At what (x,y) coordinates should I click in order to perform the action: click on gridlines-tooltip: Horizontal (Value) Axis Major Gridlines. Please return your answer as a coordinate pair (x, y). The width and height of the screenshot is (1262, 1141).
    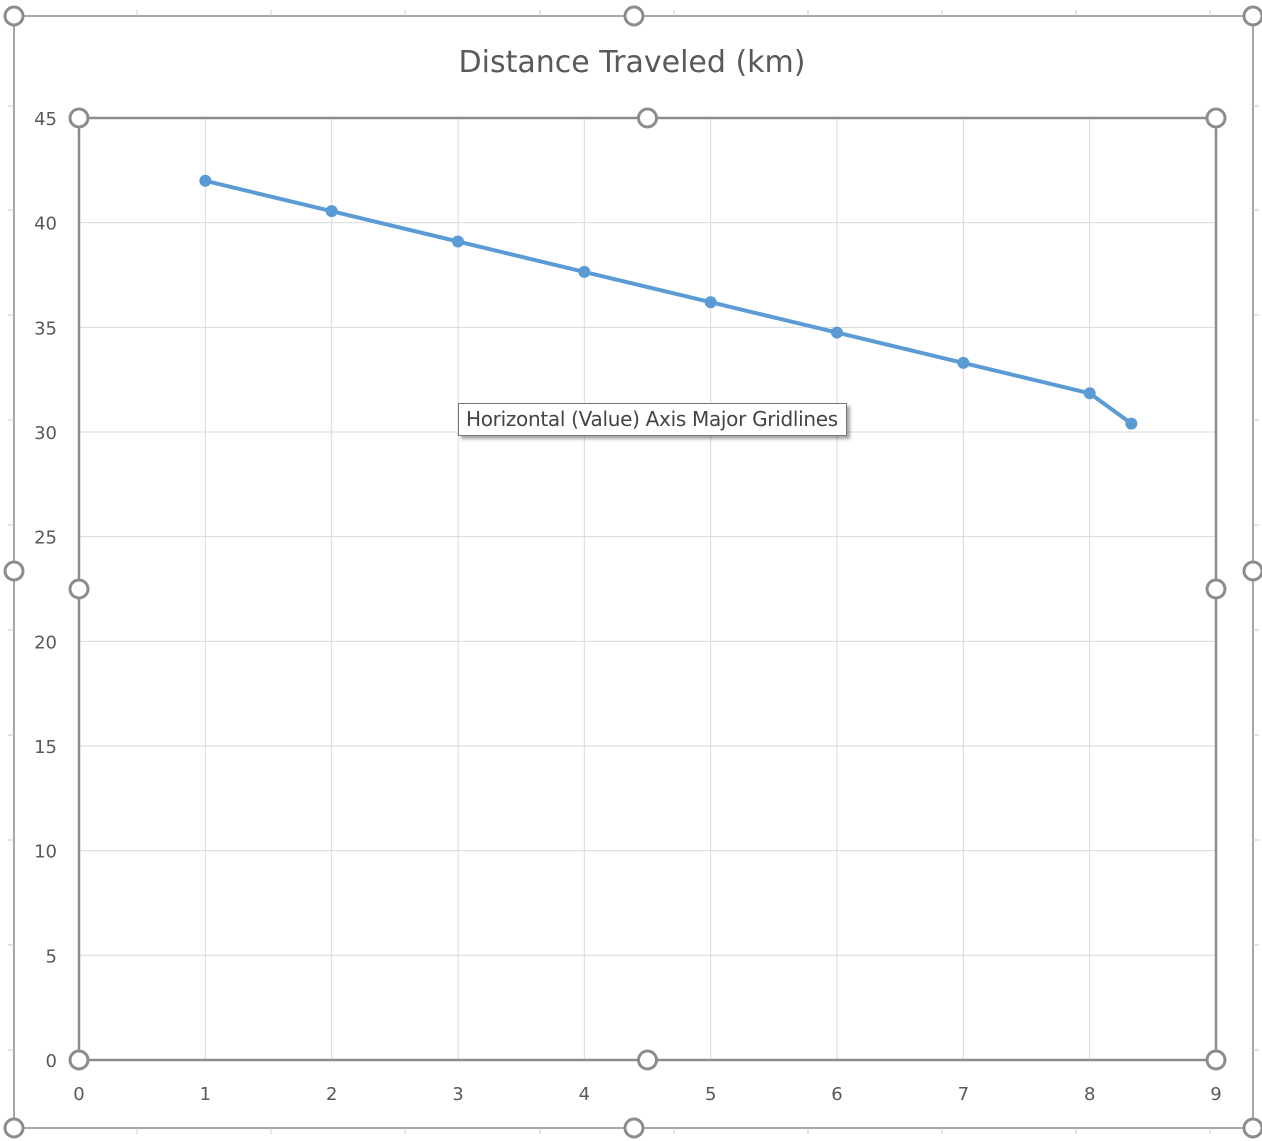
    Looking at the image, I should click on (652, 419).